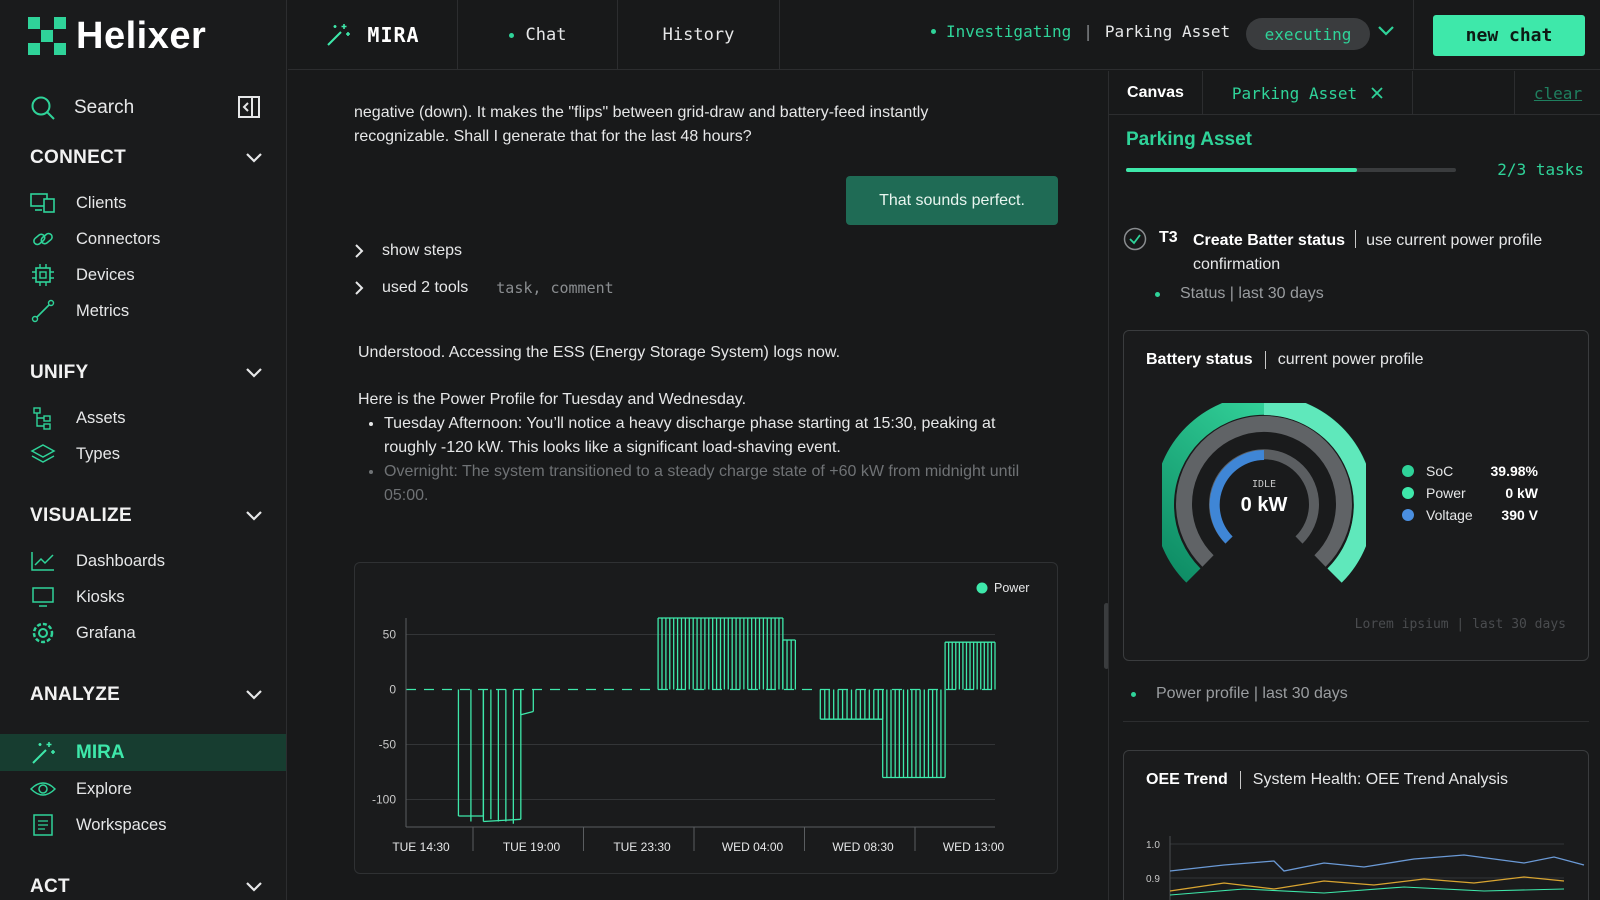 Image resolution: width=1600 pixels, height=900 pixels. Describe the element at coordinates (143, 454) in the screenshot. I see `sidebar-item-types: Types` at that location.